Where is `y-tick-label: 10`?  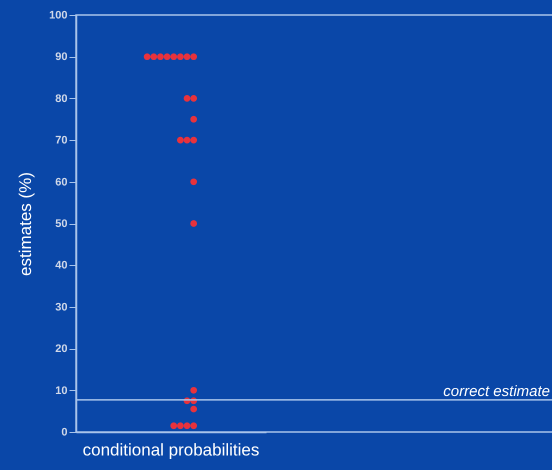 y-tick-label: 10 is located at coordinates (61, 390).